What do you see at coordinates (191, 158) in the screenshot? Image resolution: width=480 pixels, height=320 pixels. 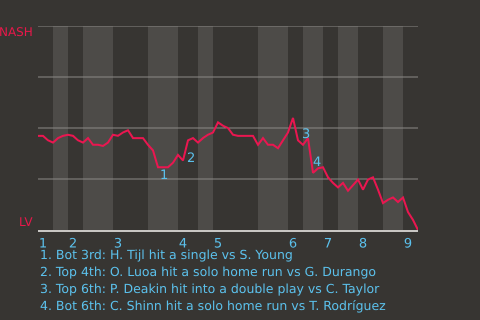 I see `annotation: 2` at bounding box center [191, 158].